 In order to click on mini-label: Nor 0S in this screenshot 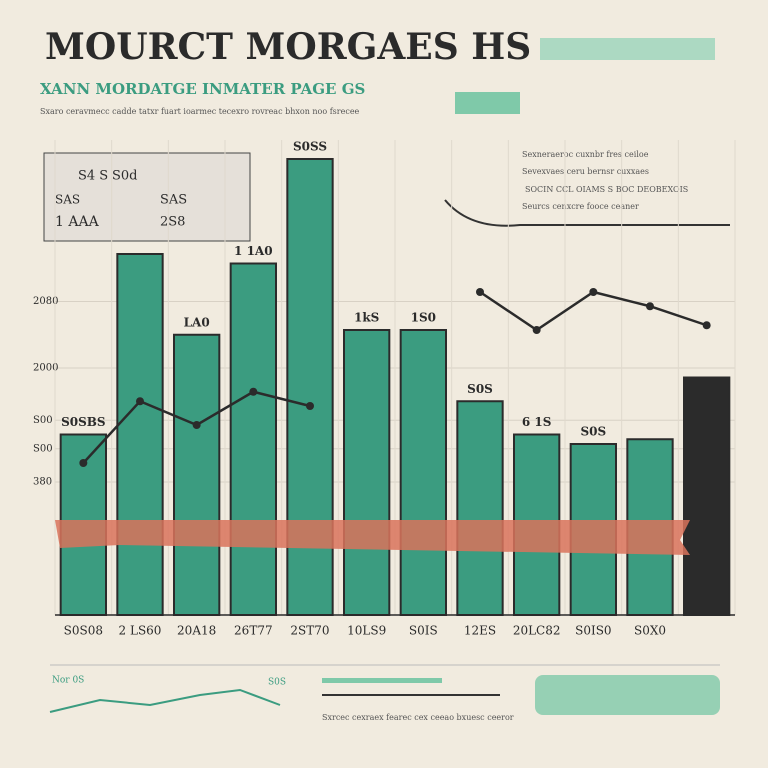, I will do `click(68, 681)`.